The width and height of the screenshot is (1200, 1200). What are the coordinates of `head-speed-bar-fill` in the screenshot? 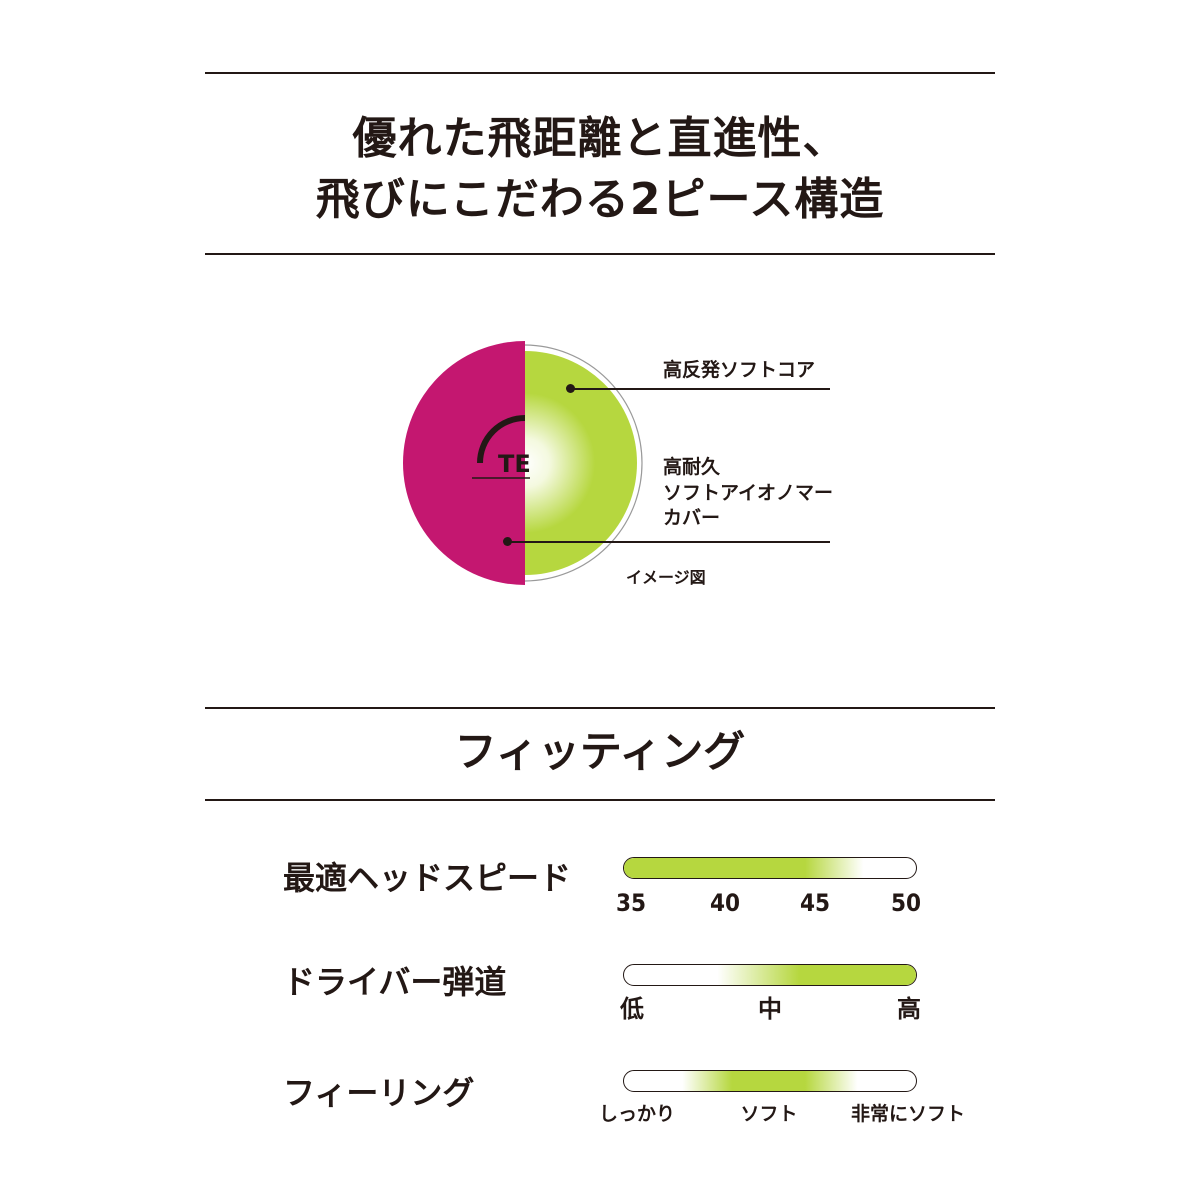 It's located at (770, 868).